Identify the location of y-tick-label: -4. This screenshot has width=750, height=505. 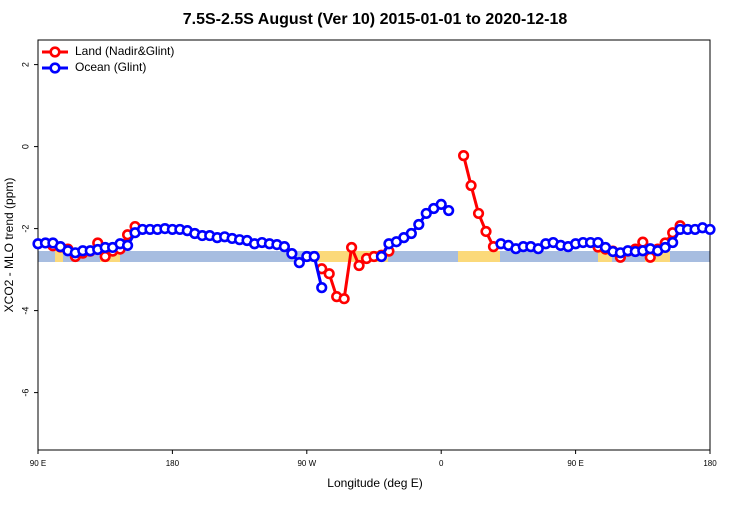
(25, 311).